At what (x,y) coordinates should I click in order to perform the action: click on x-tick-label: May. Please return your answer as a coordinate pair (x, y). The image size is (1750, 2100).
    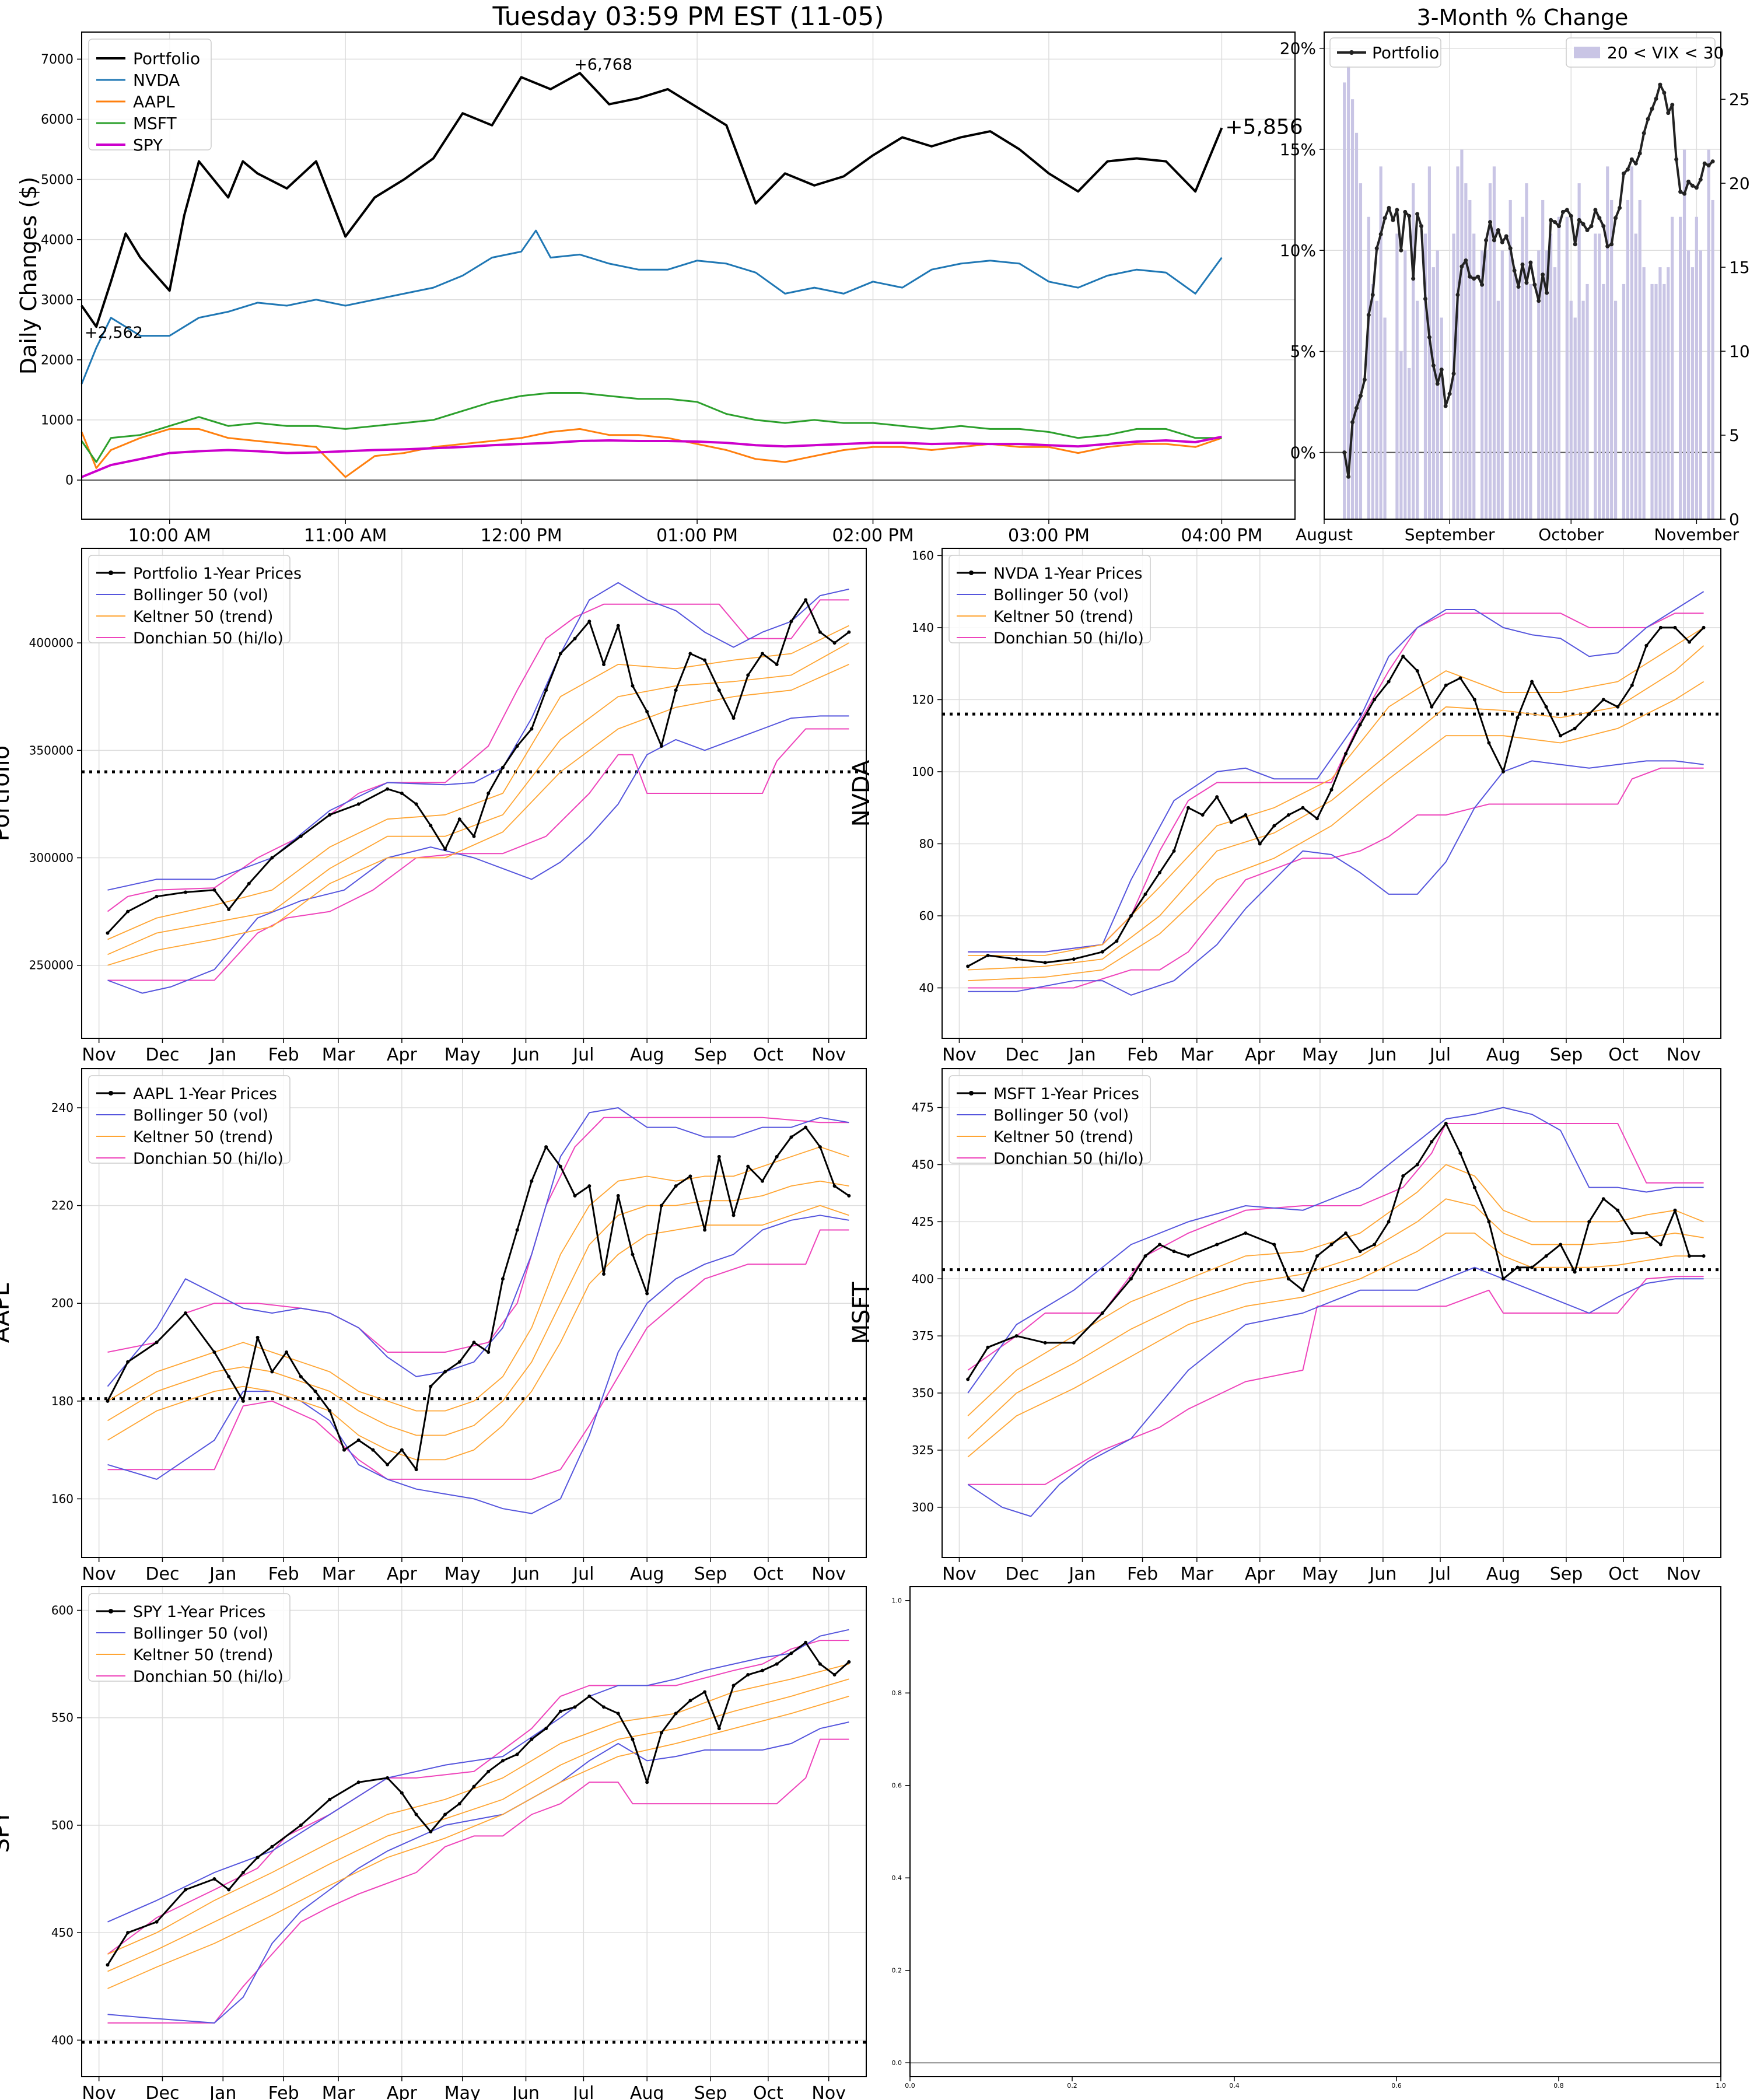
    Looking at the image, I should click on (1320, 1574).